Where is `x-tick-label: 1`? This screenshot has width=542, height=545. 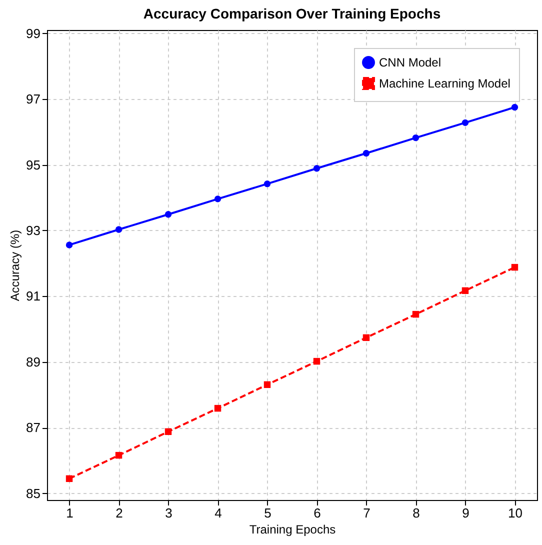 x-tick-label: 1 is located at coordinates (70, 513).